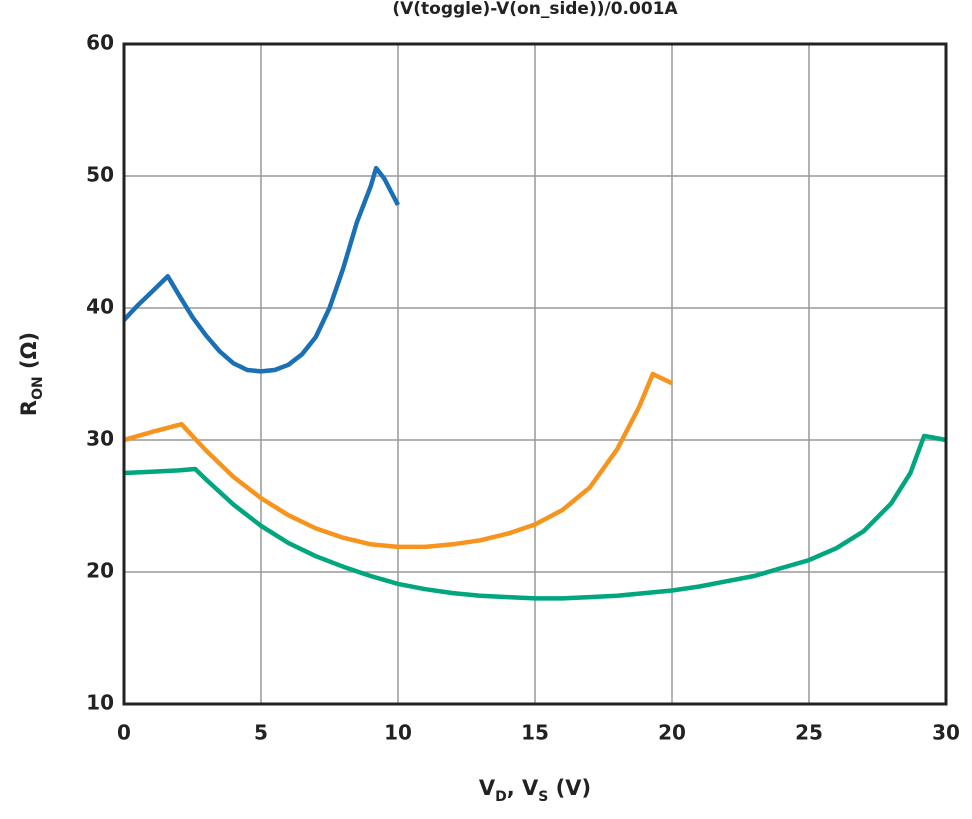 The height and width of the screenshot is (819, 972). What do you see at coordinates (535, 9) in the screenshot?
I see `chart-title: (V(toggle)-V(on_side))/0.001A` at bounding box center [535, 9].